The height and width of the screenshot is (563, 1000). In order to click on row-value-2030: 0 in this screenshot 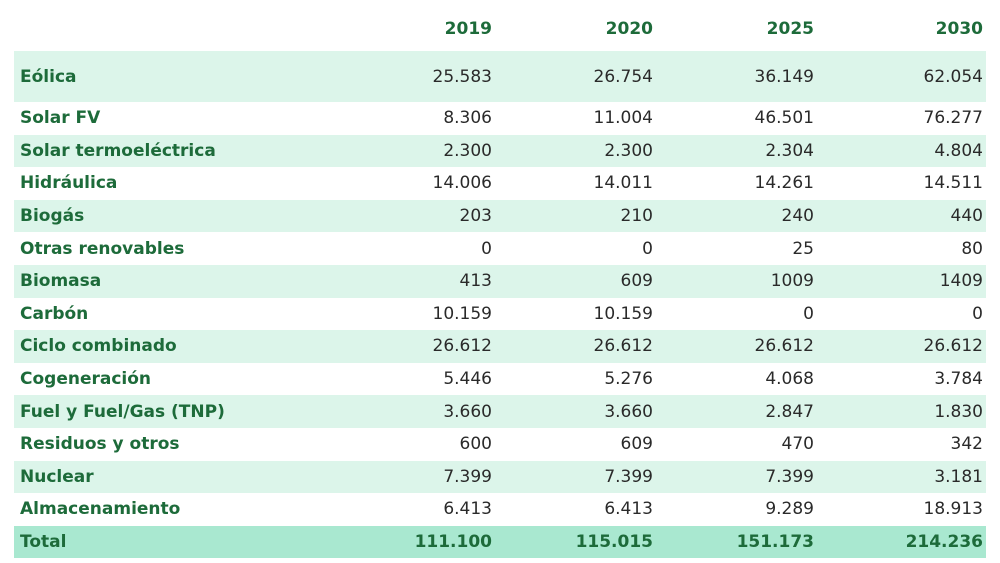, I will do `click(977, 313)`.